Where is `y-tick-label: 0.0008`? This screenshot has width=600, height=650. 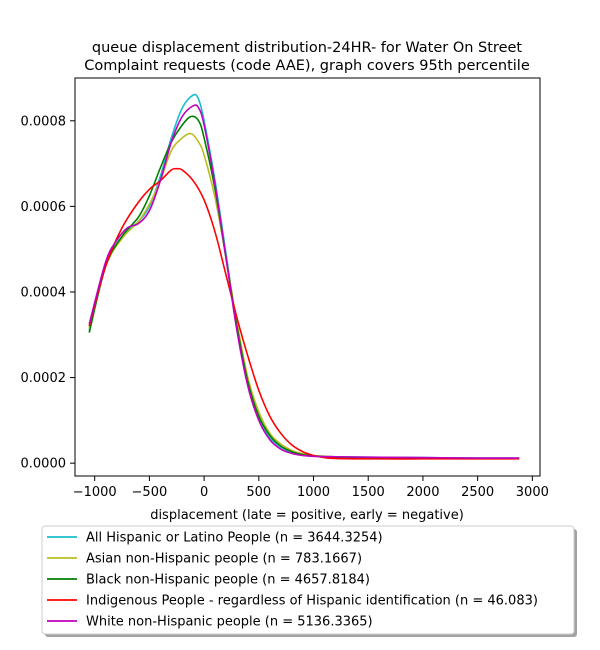 y-tick-label: 0.0008 is located at coordinates (44, 121).